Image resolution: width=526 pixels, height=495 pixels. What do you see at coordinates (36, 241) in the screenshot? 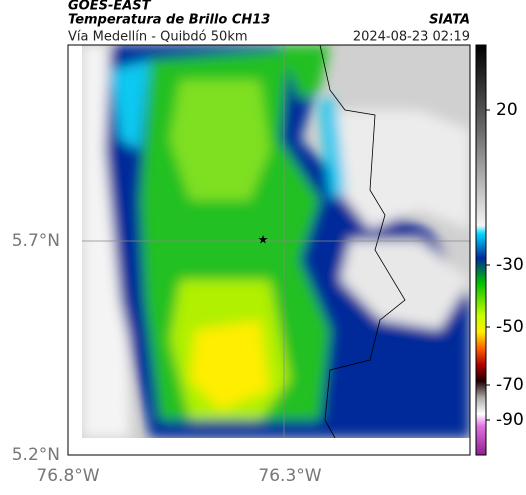
I see `lat-label: 5.7°N` at bounding box center [36, 241].